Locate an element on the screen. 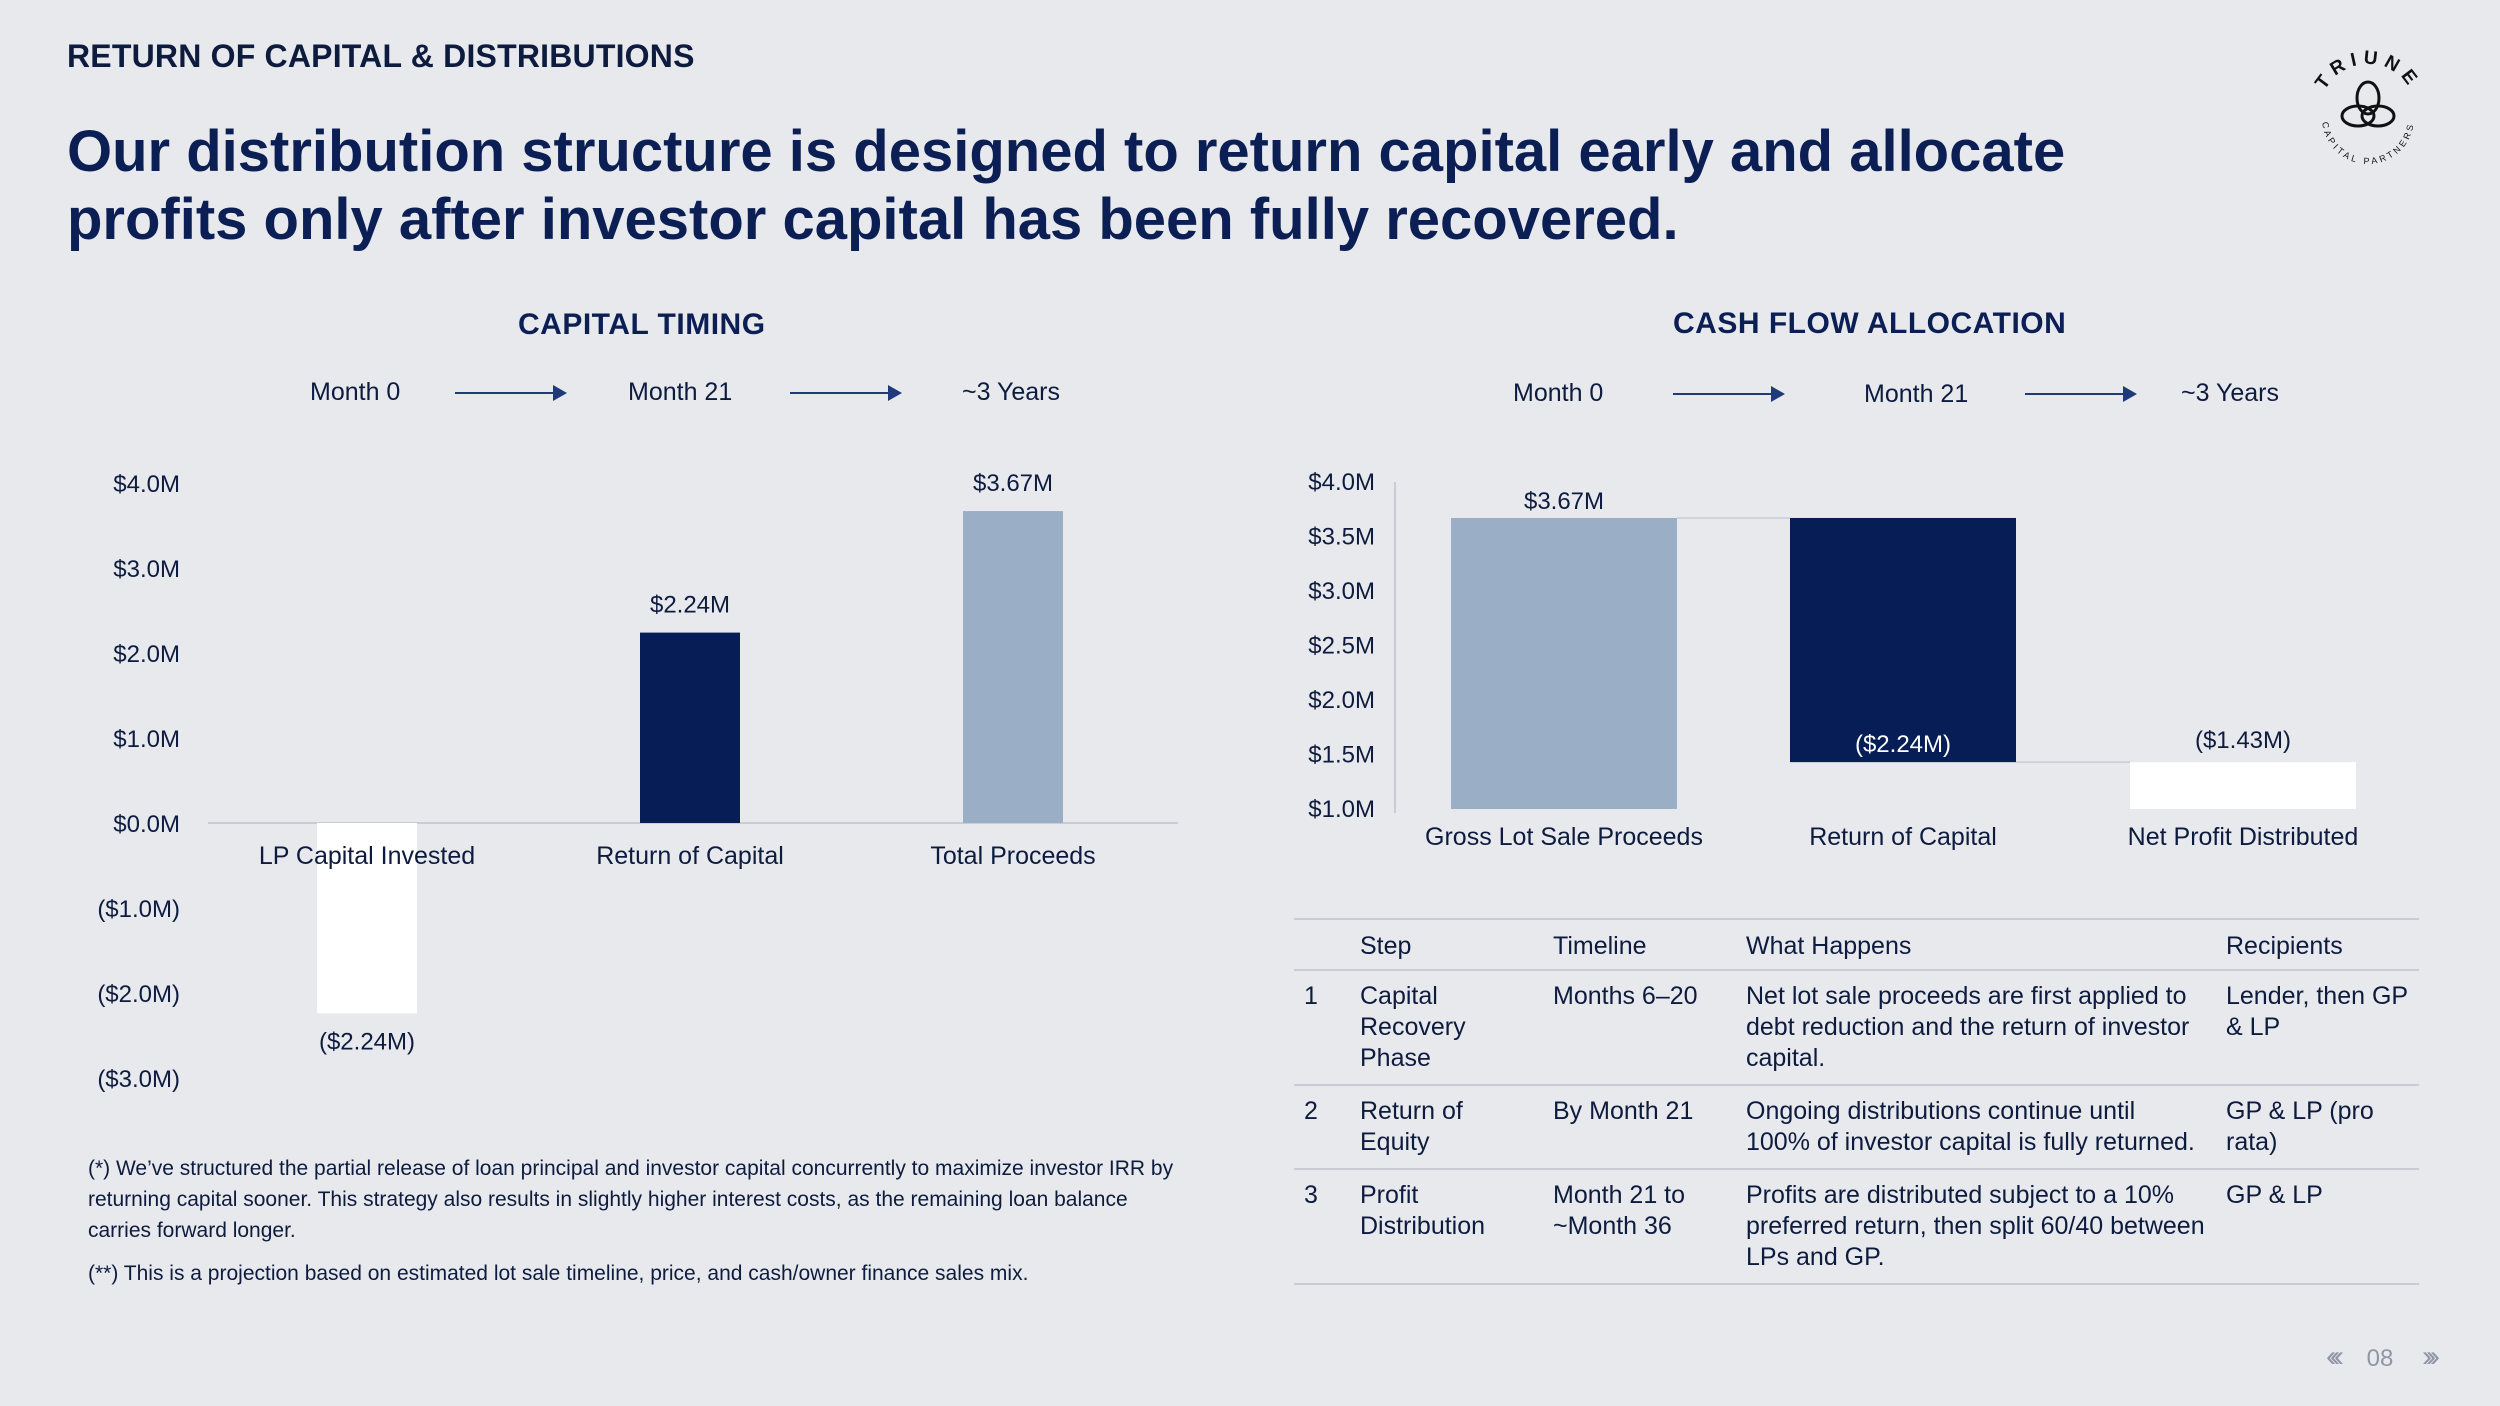 Image resolution: width=2500 pixels, height=1406 pixels. triune-logo: TRIUNE CAPITAL PARTNERS is located at coordinates (2368, 110).